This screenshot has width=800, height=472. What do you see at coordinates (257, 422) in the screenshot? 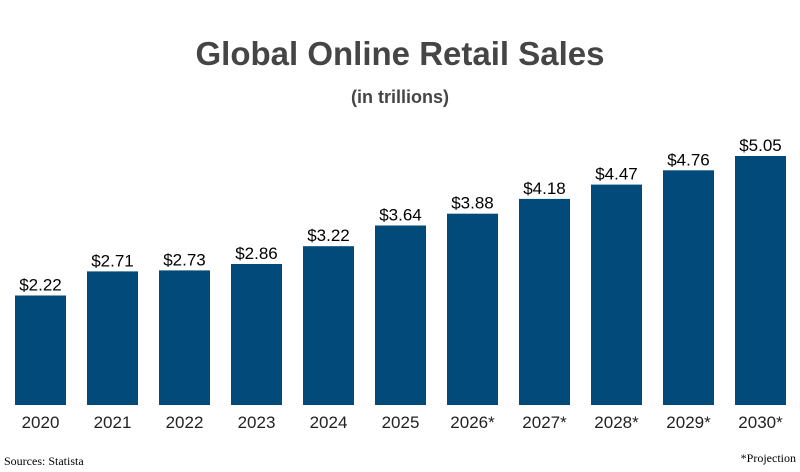
I see `x-tick-label: 2023` at bounding box center [257, 422].